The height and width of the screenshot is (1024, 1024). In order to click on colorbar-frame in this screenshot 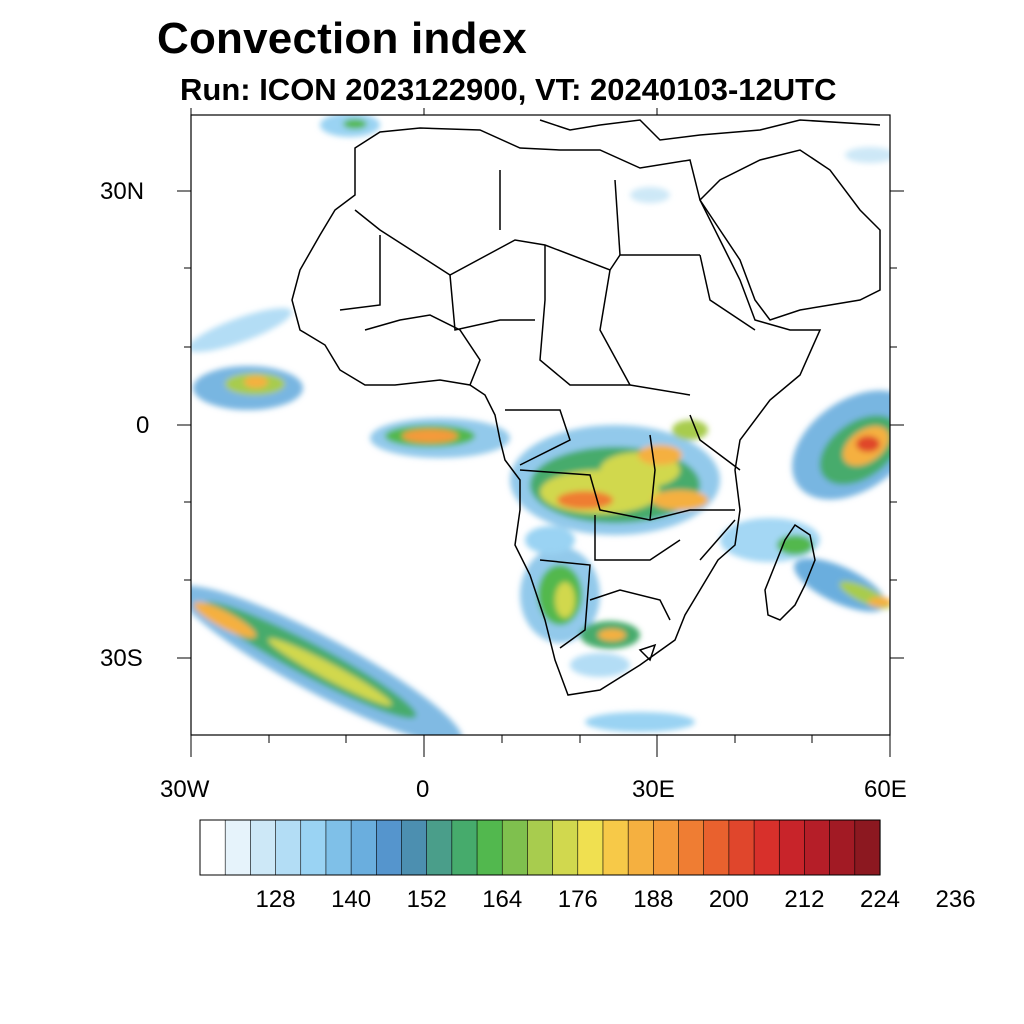, I will do `click(540, 847)`.